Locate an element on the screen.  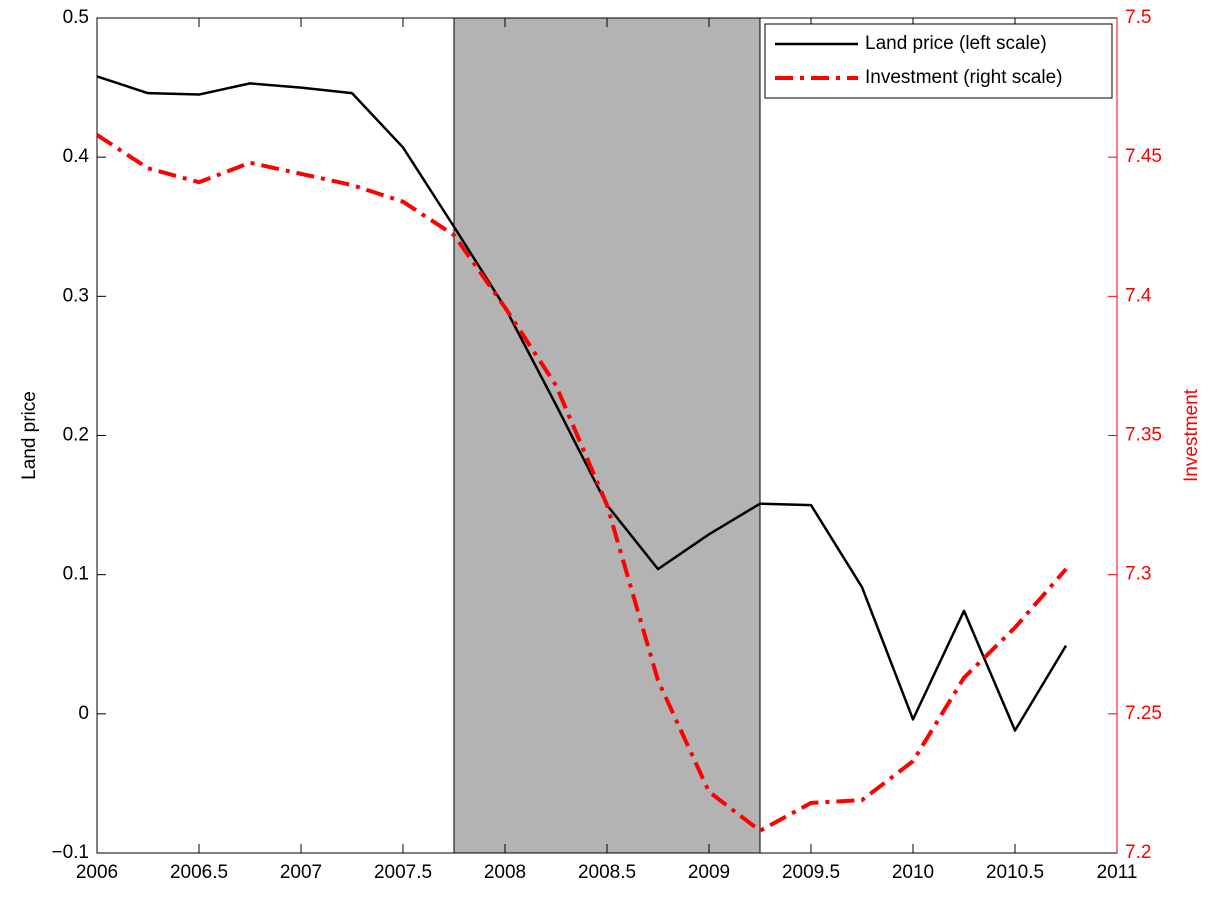
x-tick-label: 2010.5 is located at coordinates (1015, 872).